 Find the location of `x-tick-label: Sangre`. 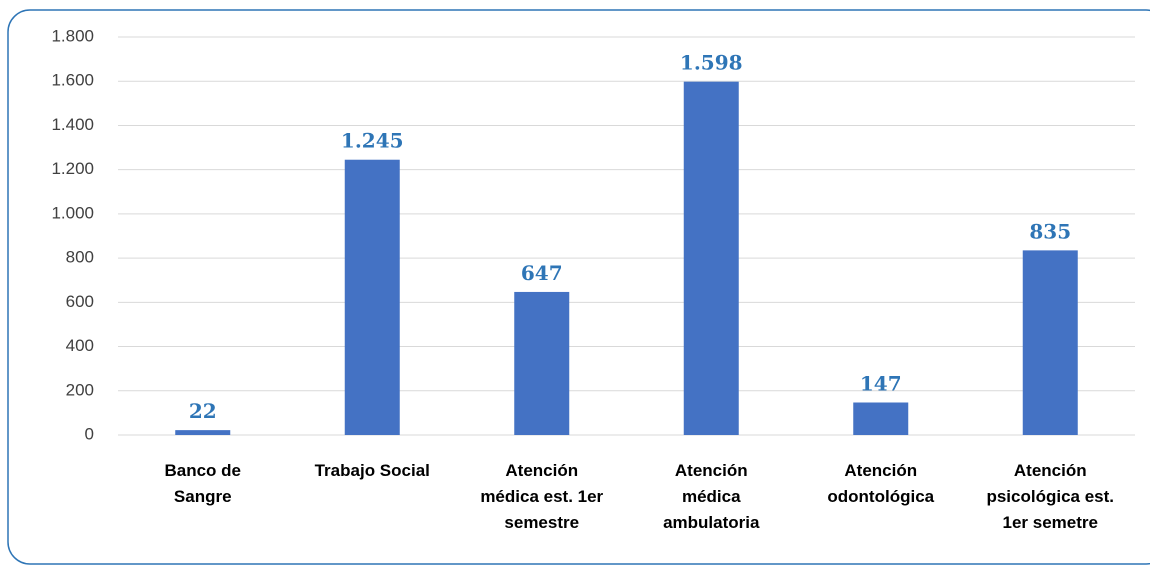

x-tick-label: Sangre is located at coordinates (203, 496).